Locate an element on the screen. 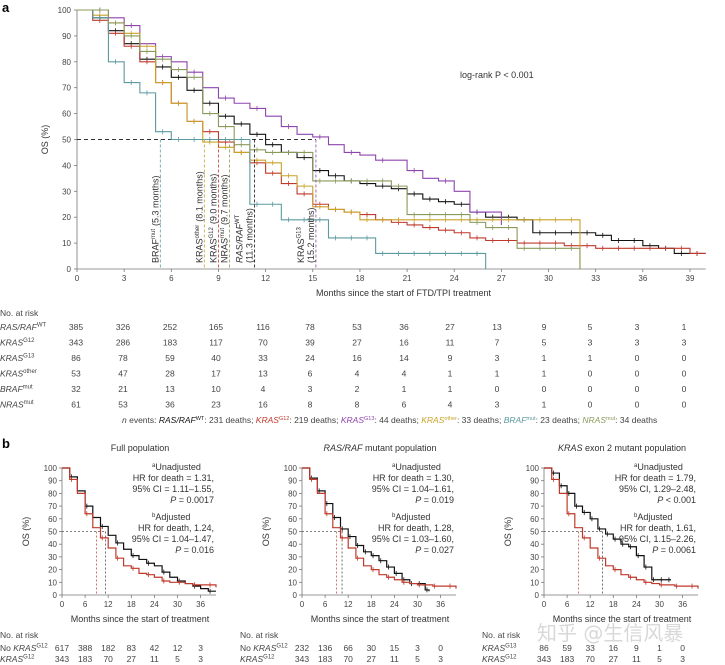  risk-cell: 13 is located at coordinates (263, 374).